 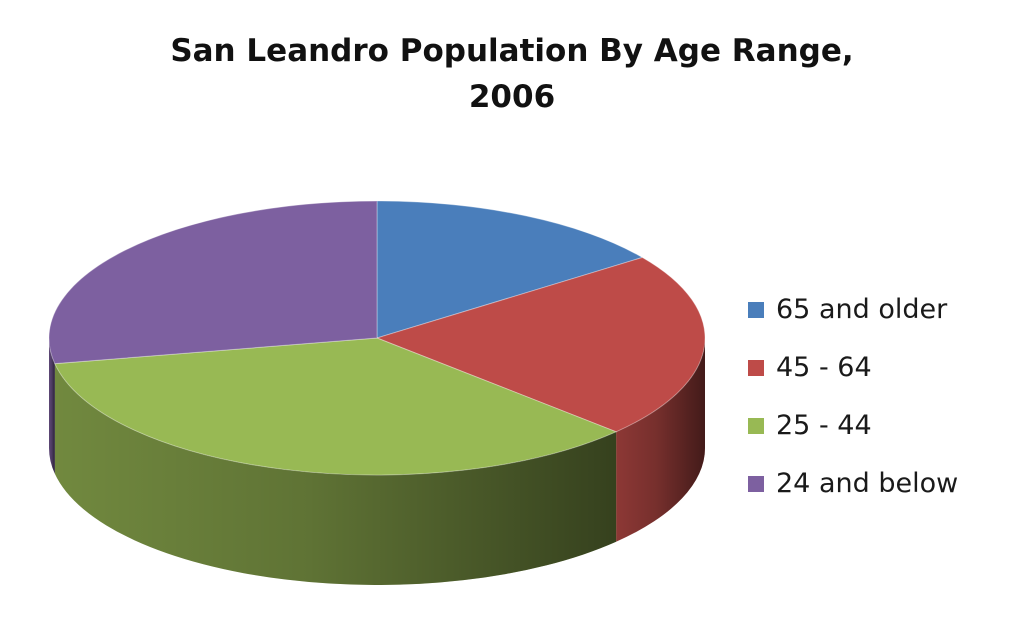 What do you see at coordinates (512, 51) in the screenshot?
I see `chart-title-line-1: San Leandro Population By Age Range,` at bounding box center [512, 51].